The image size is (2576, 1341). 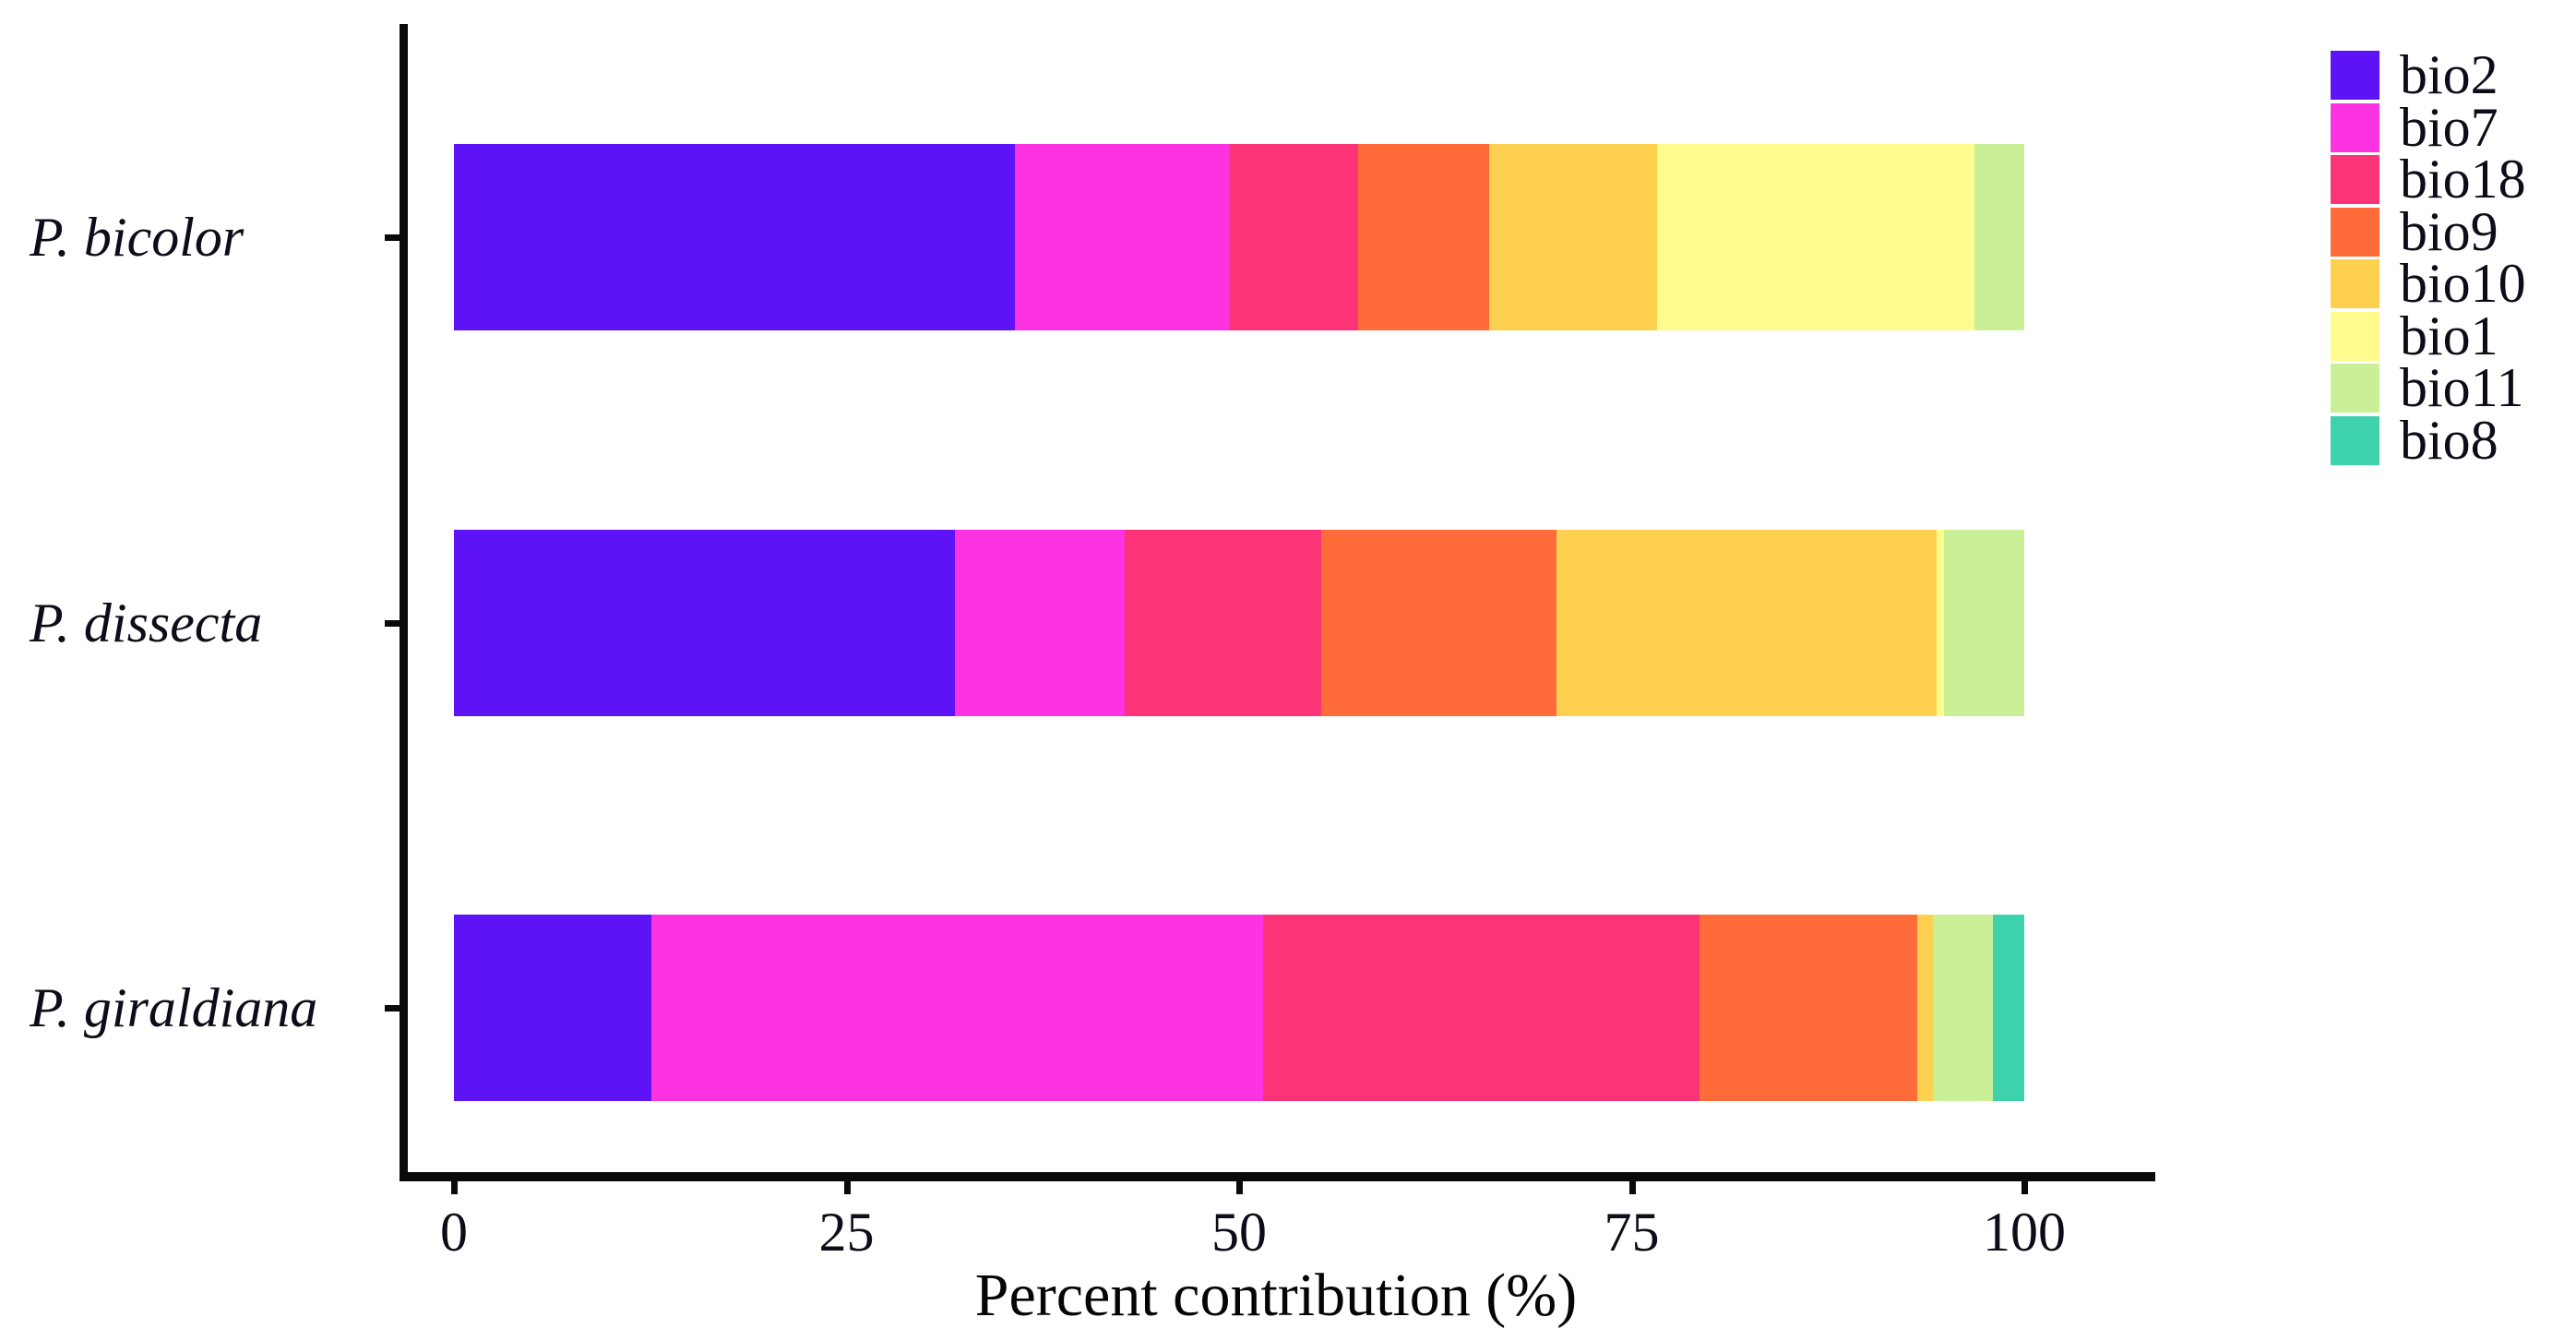 I want to click on legend-item-bio11: bio11, so click(x=2427, y=387).